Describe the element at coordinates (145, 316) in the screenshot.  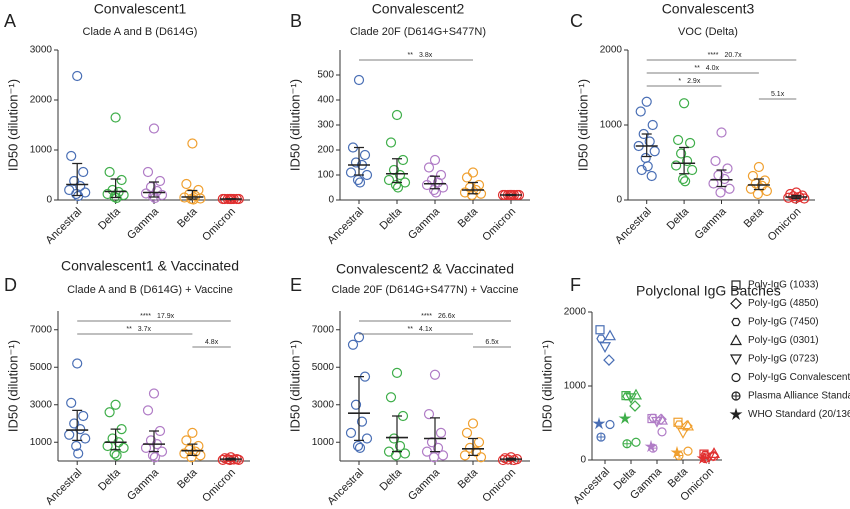
I see `significance-stars: ****` at that location.